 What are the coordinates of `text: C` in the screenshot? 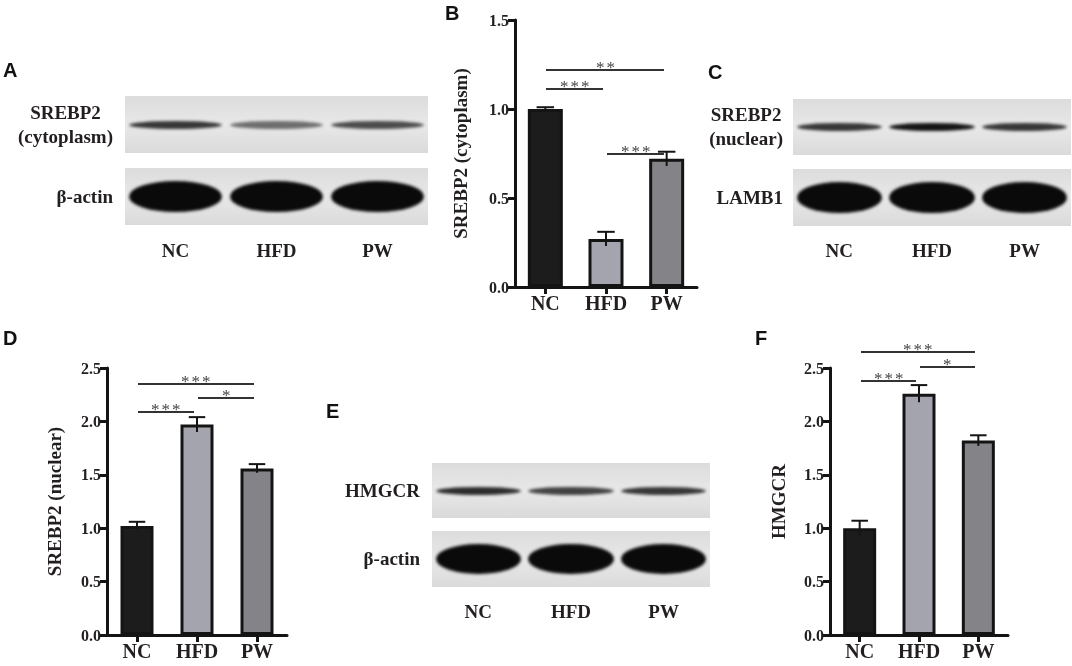 It's located at (715, 72).